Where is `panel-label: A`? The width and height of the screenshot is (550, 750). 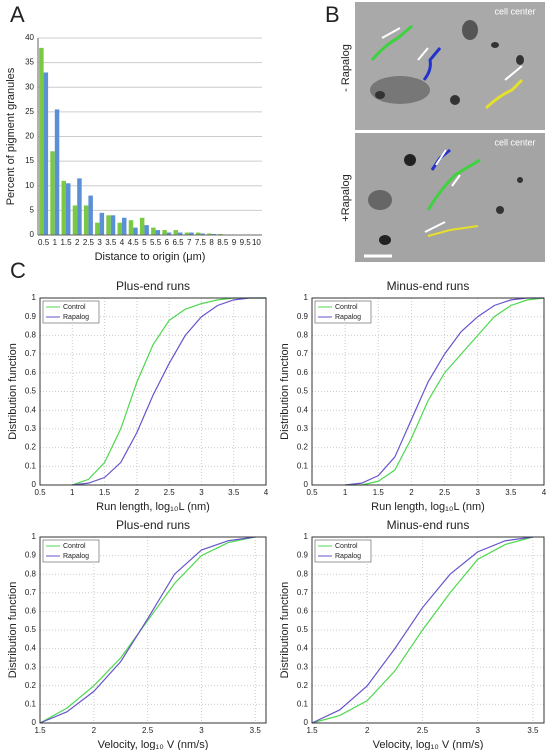 panel-label: A is located at coordinates (17, 14).